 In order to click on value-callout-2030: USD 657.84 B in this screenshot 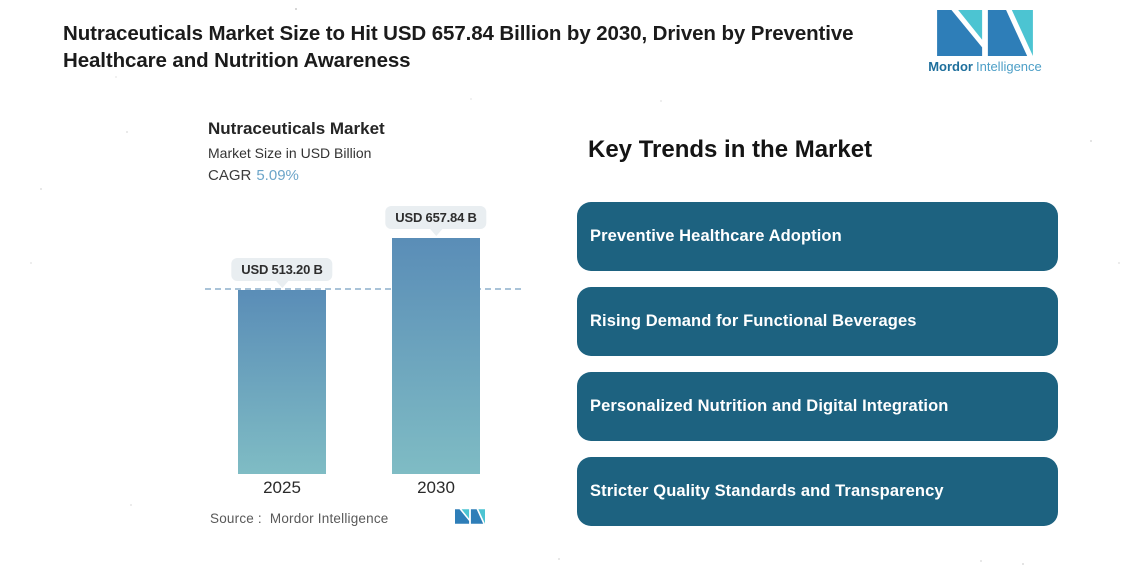, I will do `click(436, 221)`.